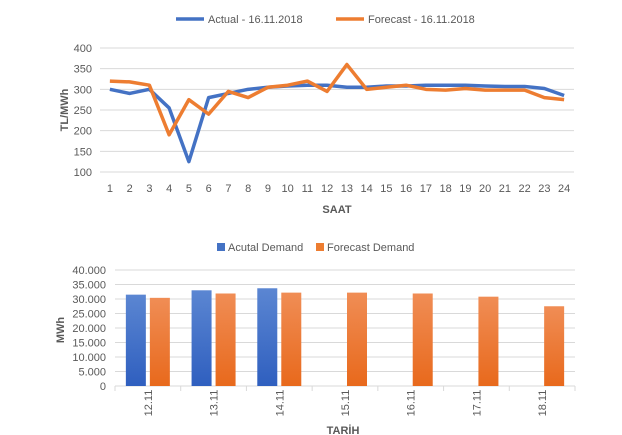  Describe the element at coordinates (288, 189) in the screenshot. I see `x-tick-label: 10` at that location.